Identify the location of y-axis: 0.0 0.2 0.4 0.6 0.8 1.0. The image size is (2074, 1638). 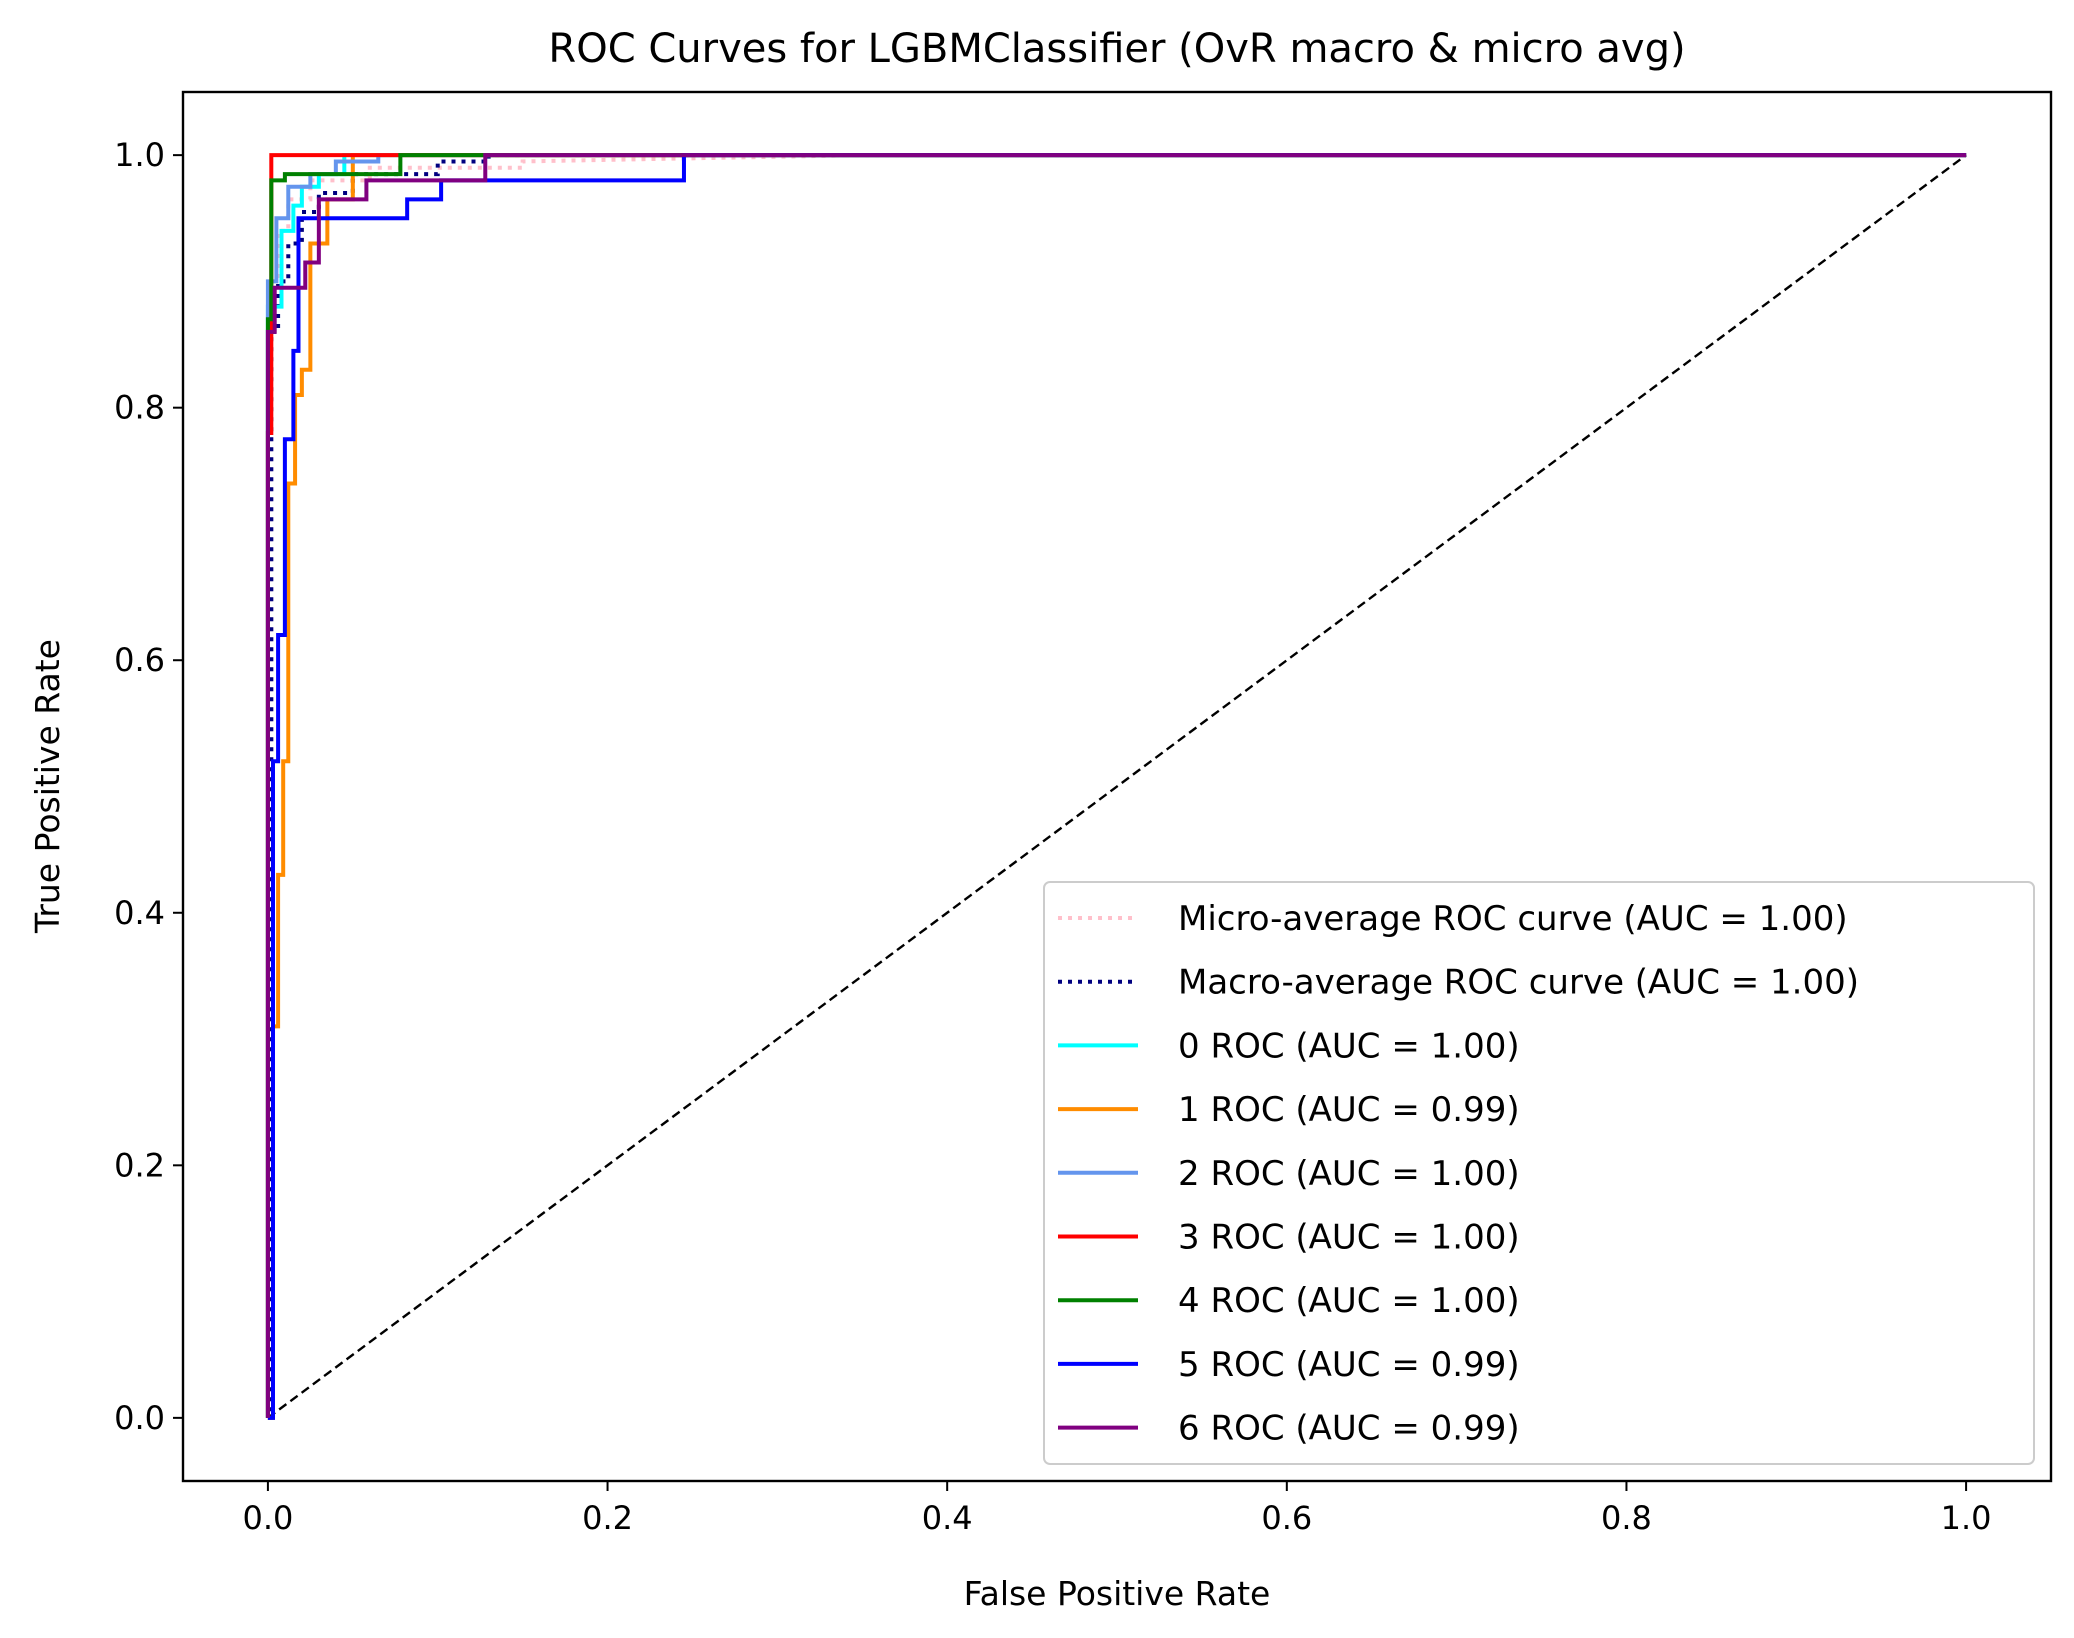
(148, 786).